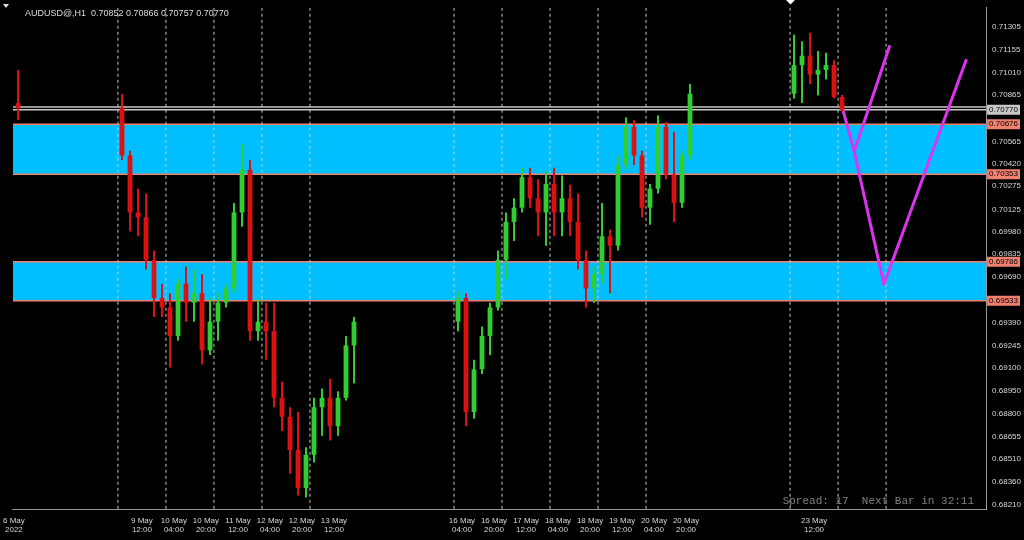 The height and width of the screenshot is (540, 1024). I want to click on y-tick-label: 0.68800, so click(1007, 414).